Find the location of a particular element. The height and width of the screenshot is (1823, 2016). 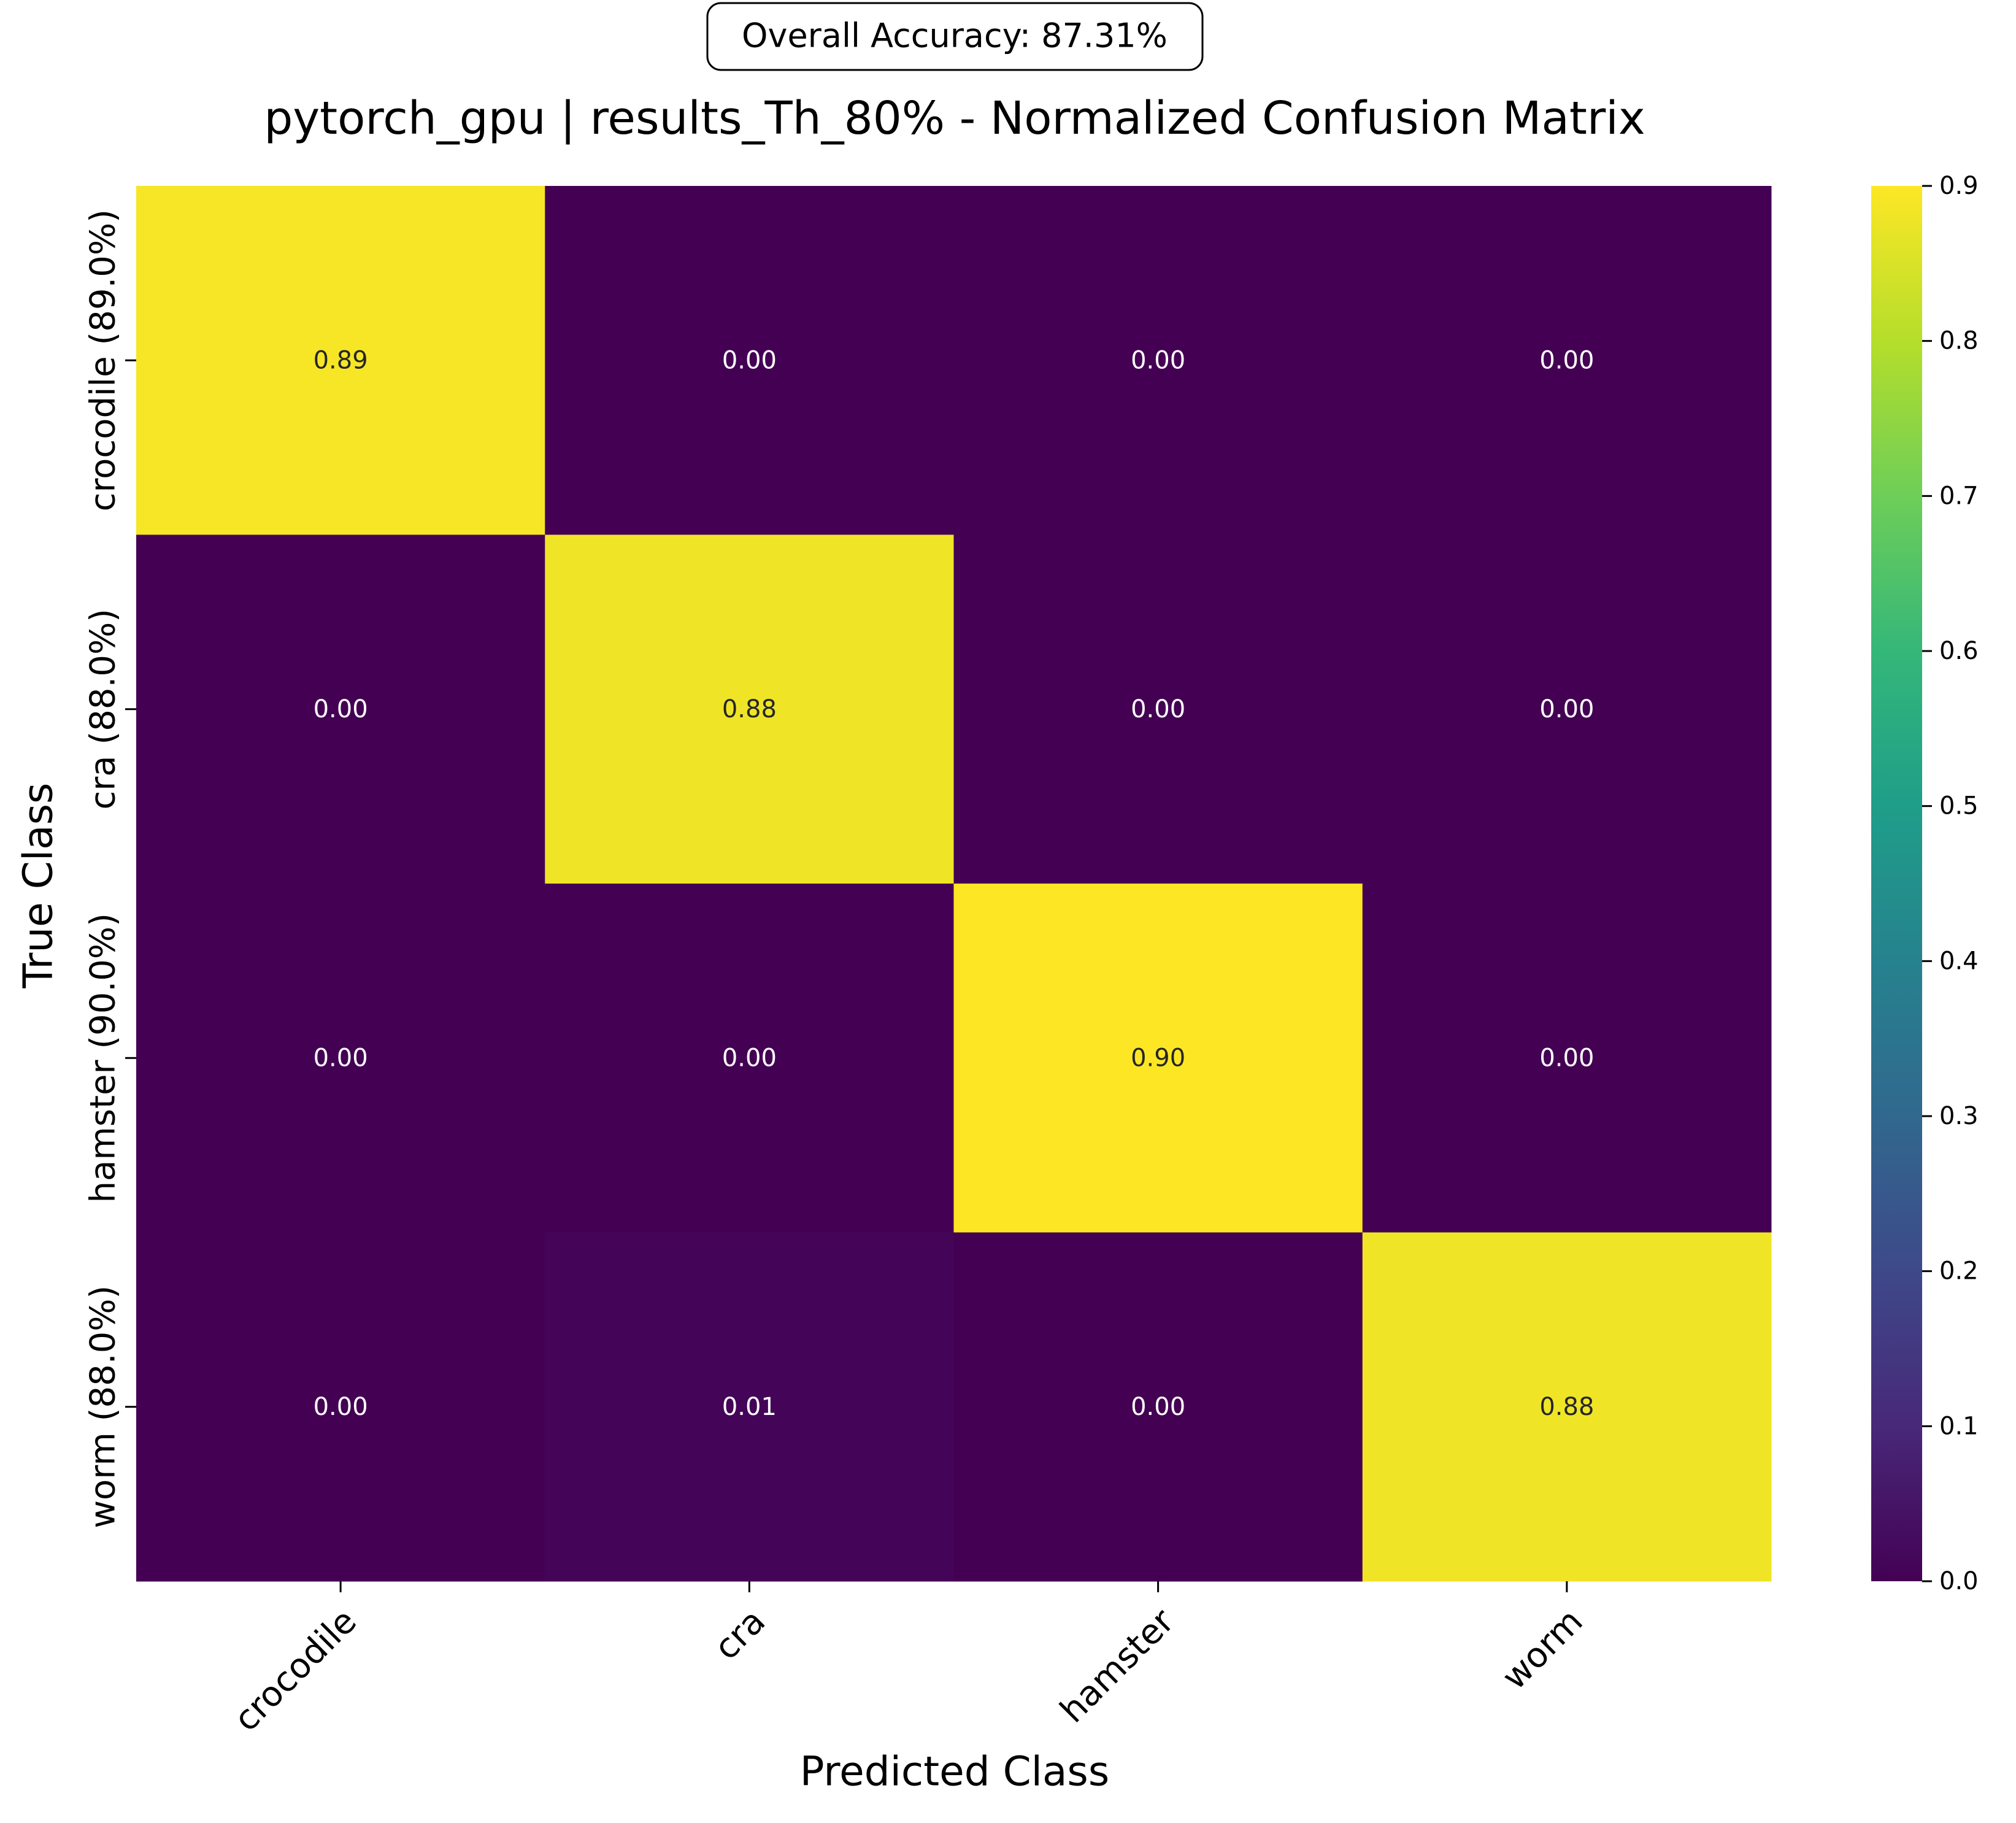

accuracy-annotation-box is located at coordinates (955, 36).